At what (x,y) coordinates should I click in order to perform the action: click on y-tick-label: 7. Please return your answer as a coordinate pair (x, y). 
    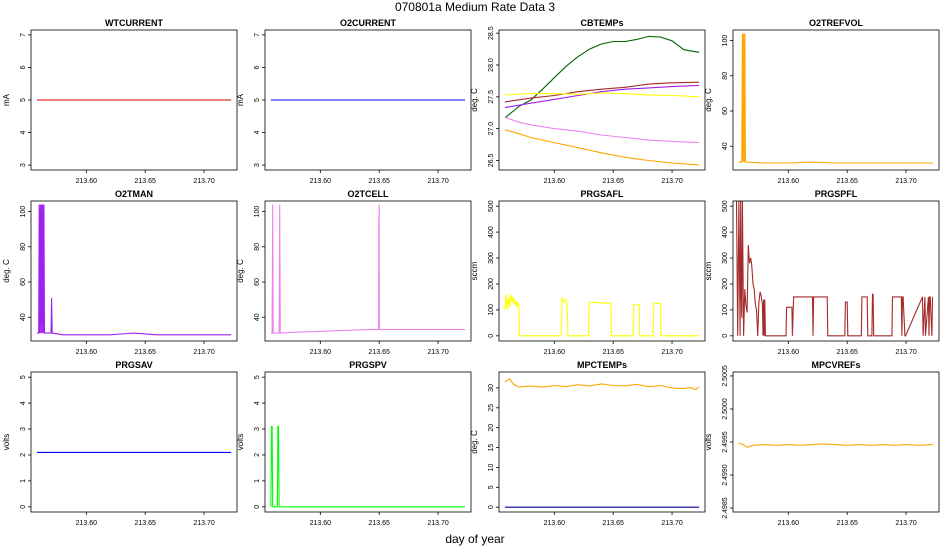
    Looking at the image, I should click on (23, 35).